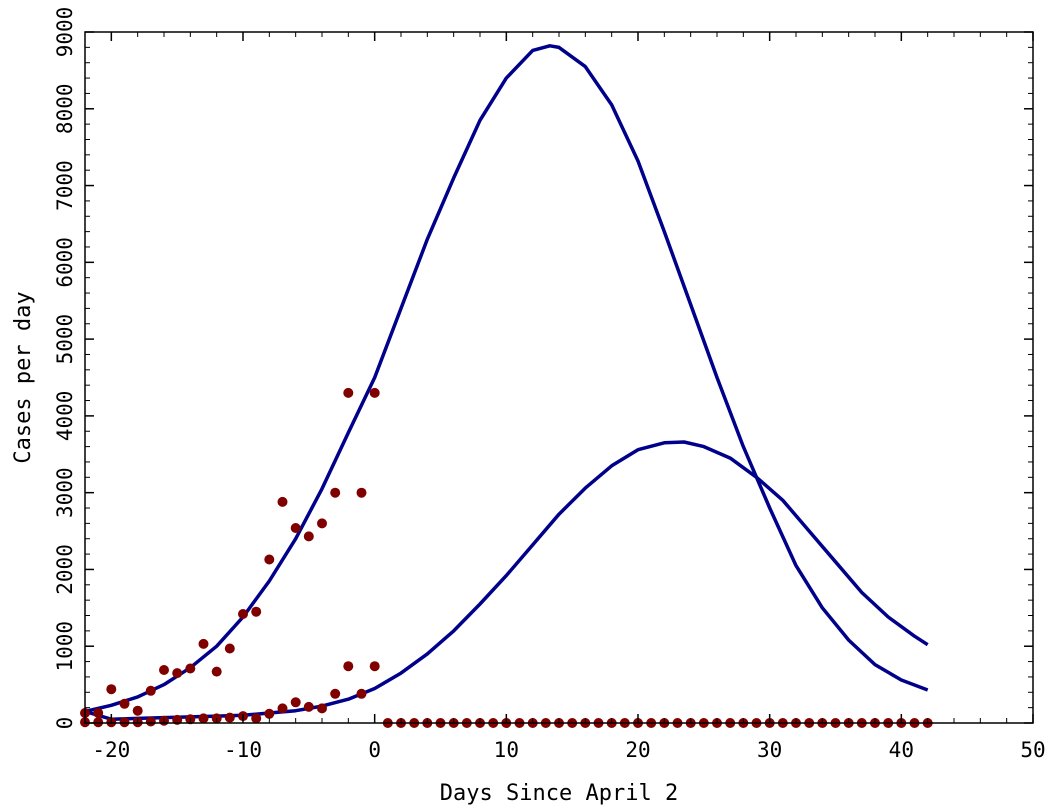 This screenshot has width=1053, height=810. Describe the element at coordinates (1032, 750) in the screenshot. I see `x-tick-label: 50` at that location.